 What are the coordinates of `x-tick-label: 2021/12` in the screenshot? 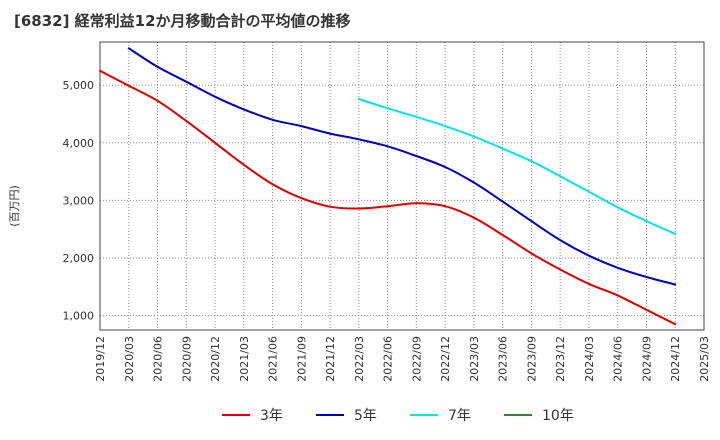 It's located at (330, 359).